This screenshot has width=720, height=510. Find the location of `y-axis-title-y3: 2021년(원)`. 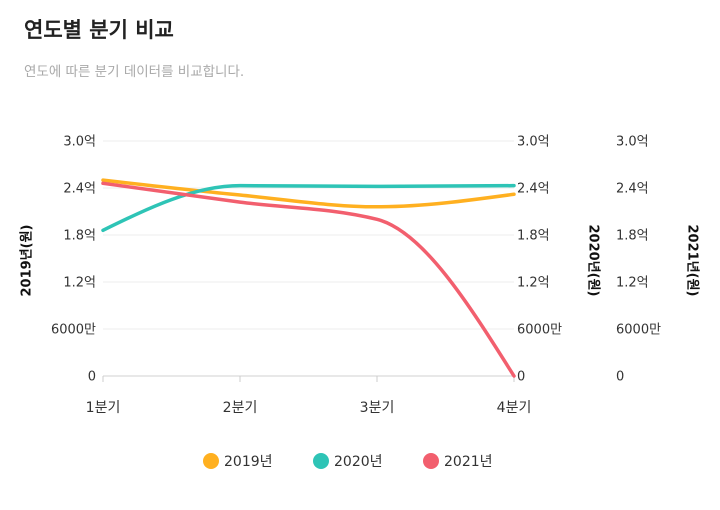

y-axis-title-y3: 2021년(원) is located at coordinates (692, 261).